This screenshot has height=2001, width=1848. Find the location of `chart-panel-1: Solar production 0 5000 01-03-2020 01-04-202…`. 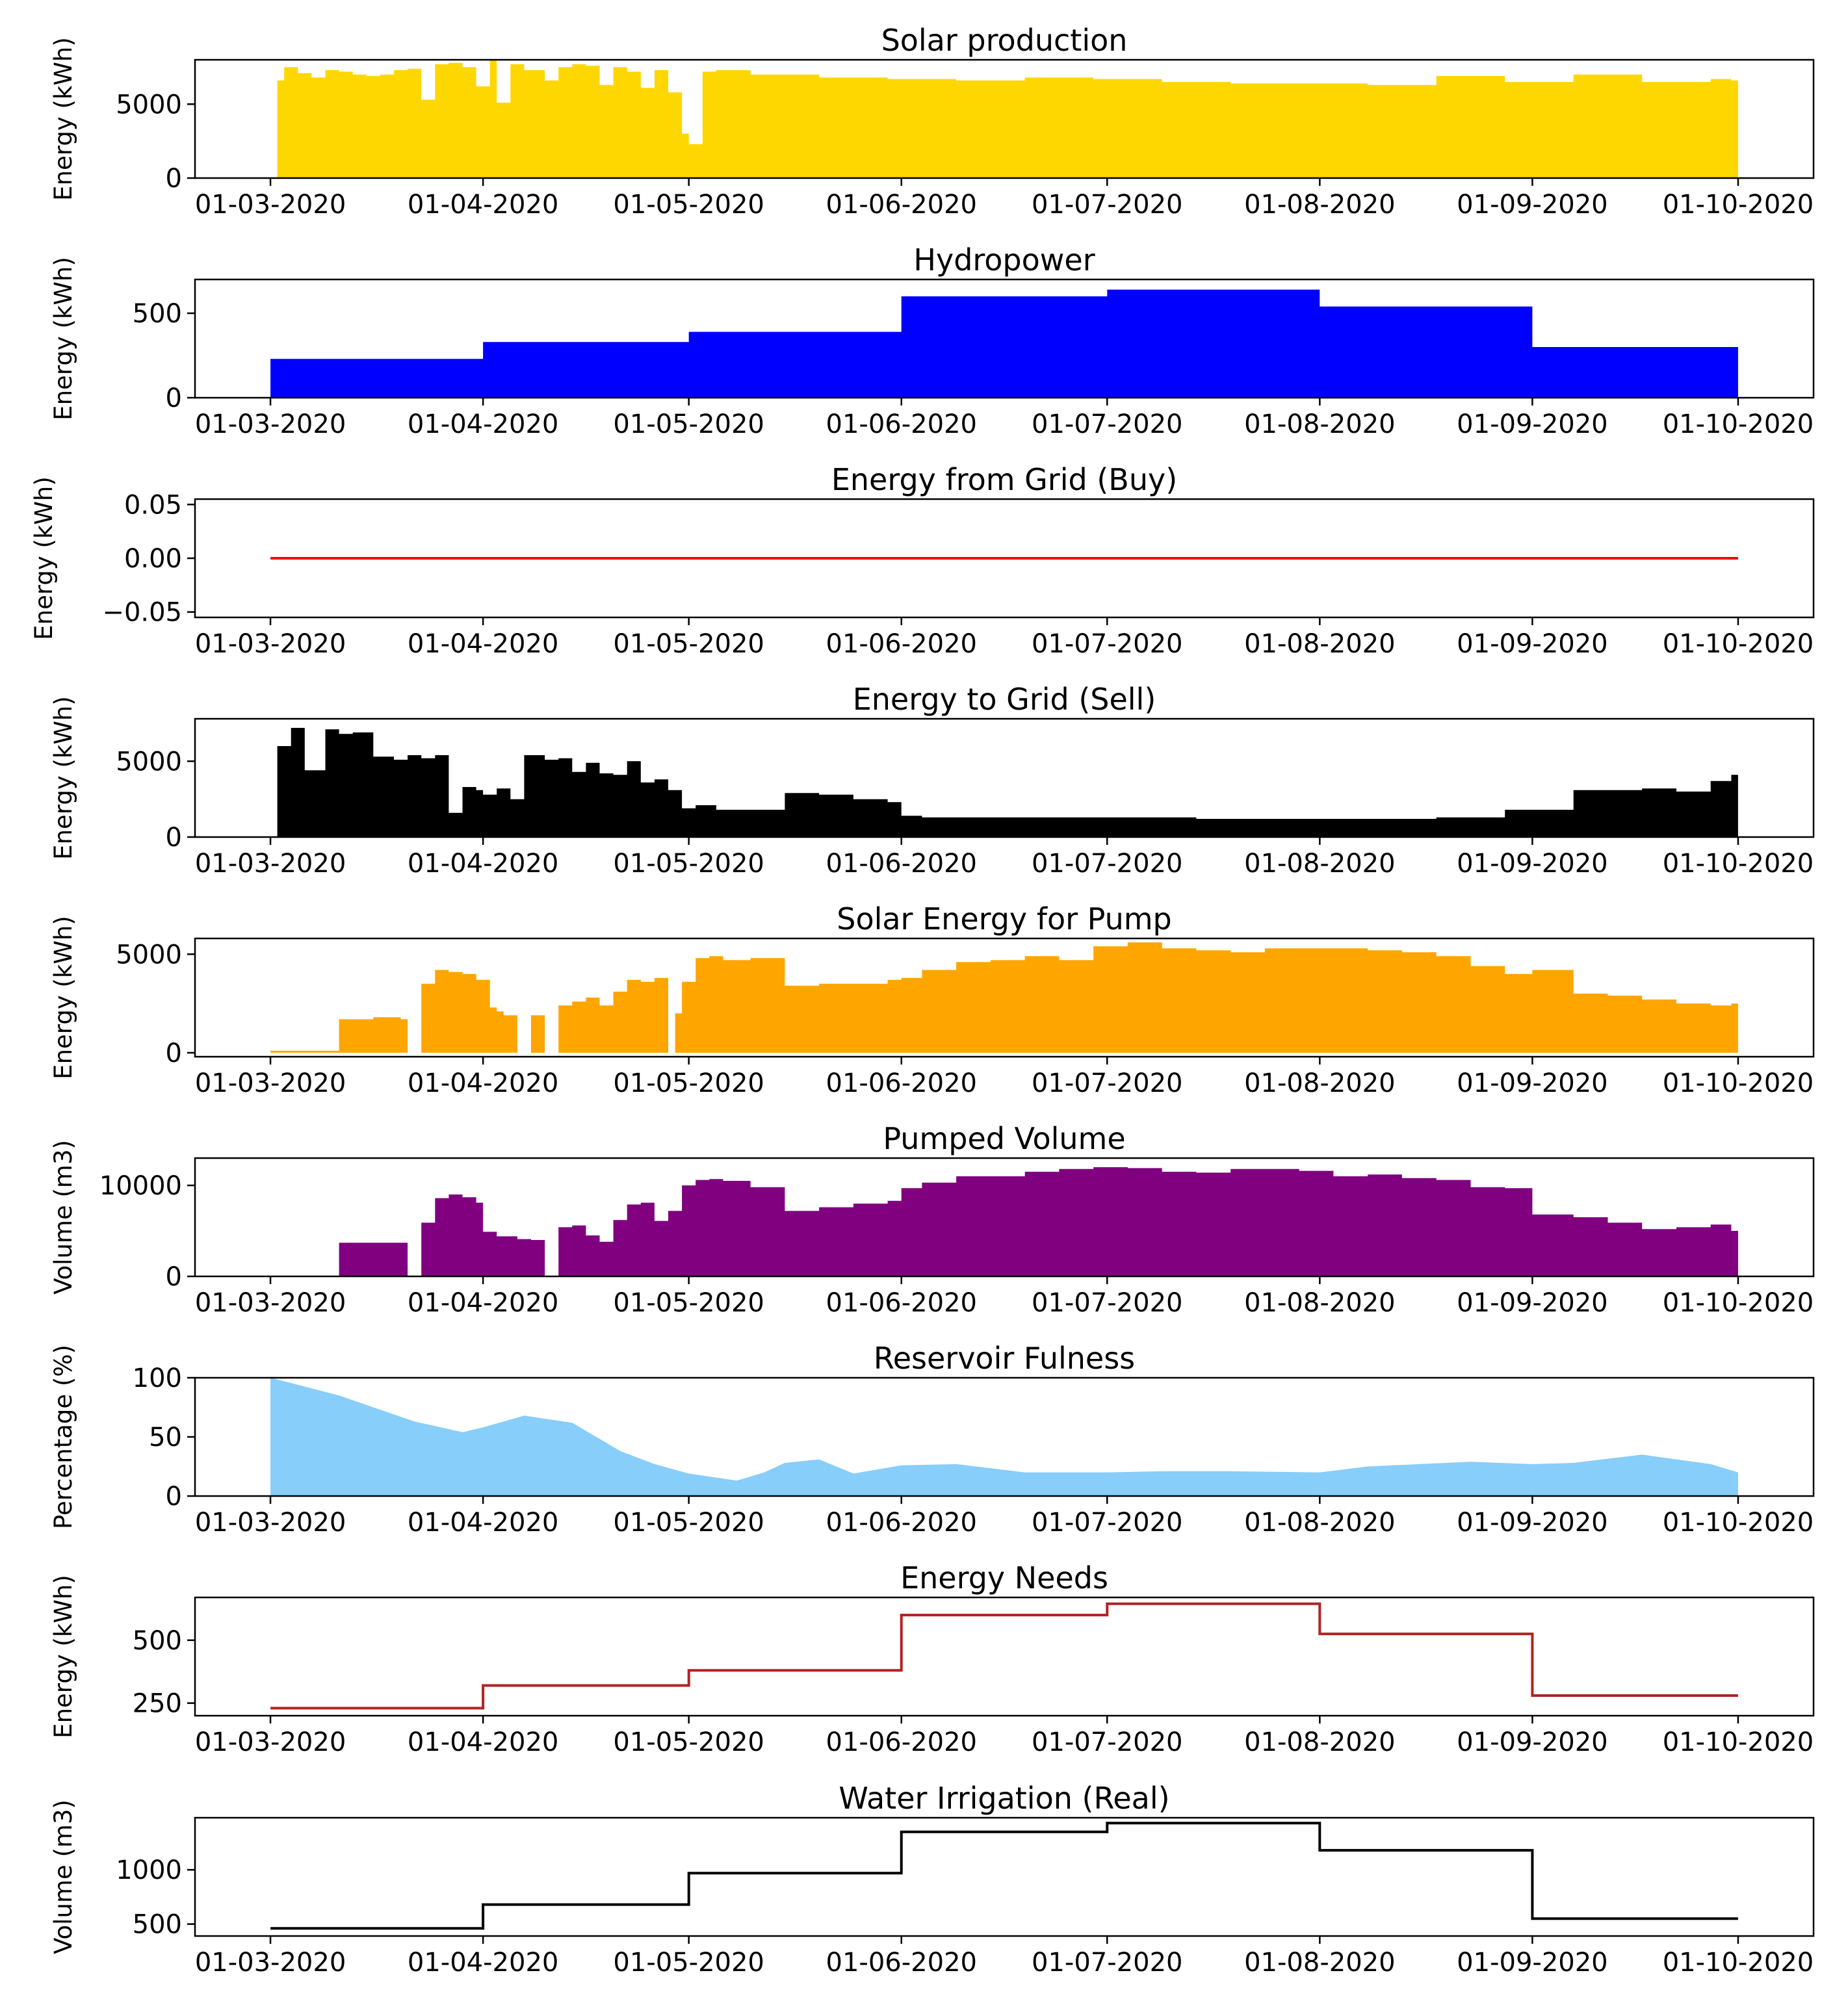

chart-panel-1: Solar production 0 5000 01-03-2020 01-04-202… is located at coordinates (932, 121).